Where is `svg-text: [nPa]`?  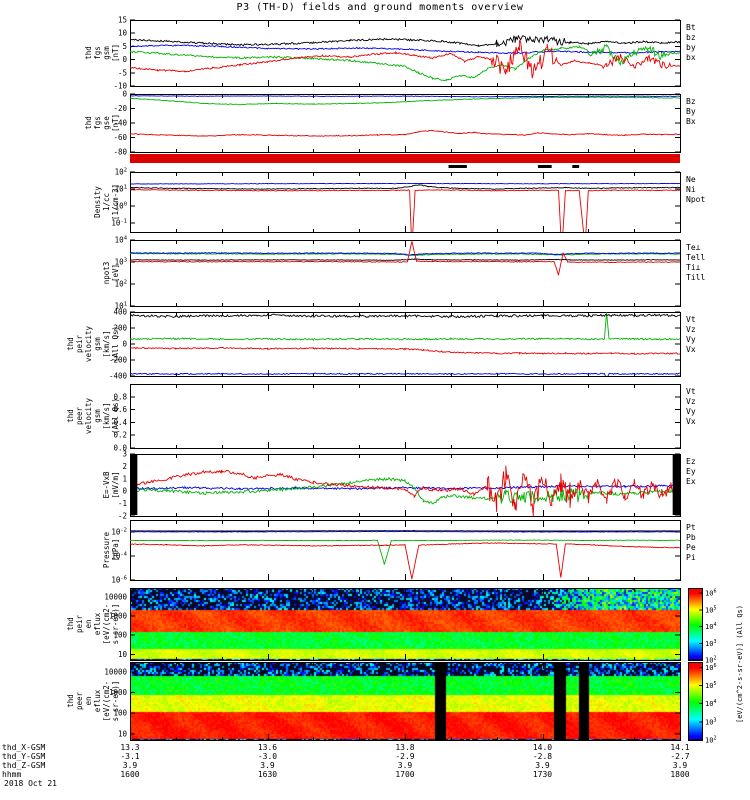
svg-text: [nPa] is located at coordinates (115, 550).